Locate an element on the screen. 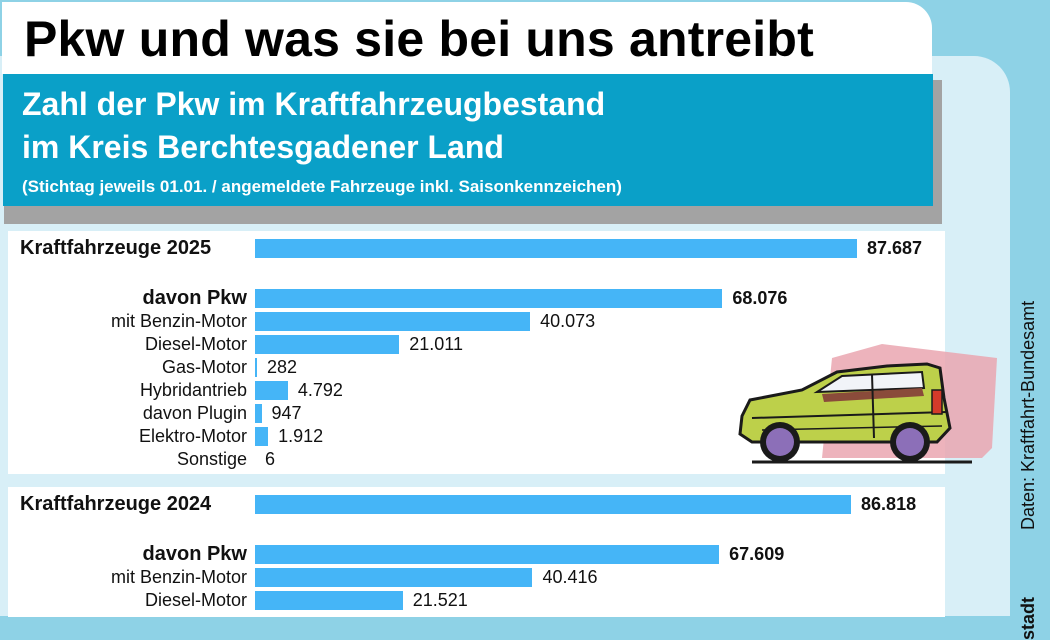 This screenshot has height=640, width=1050. car-taillight is located at coordinates (937, 402).